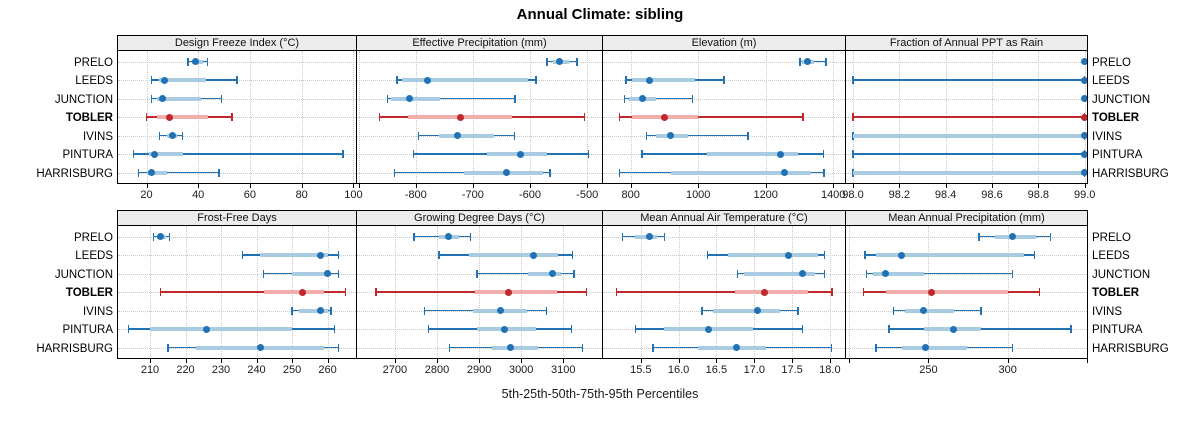  What do you see at coordinates (521, 370) in the screenshot?
I see `axis-tick-label: 3000` at bounding box center [521, 370].